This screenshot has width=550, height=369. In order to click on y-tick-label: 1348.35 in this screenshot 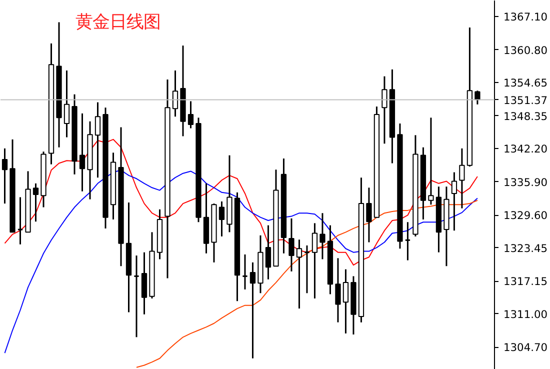, I will do `click(526, 116)`.